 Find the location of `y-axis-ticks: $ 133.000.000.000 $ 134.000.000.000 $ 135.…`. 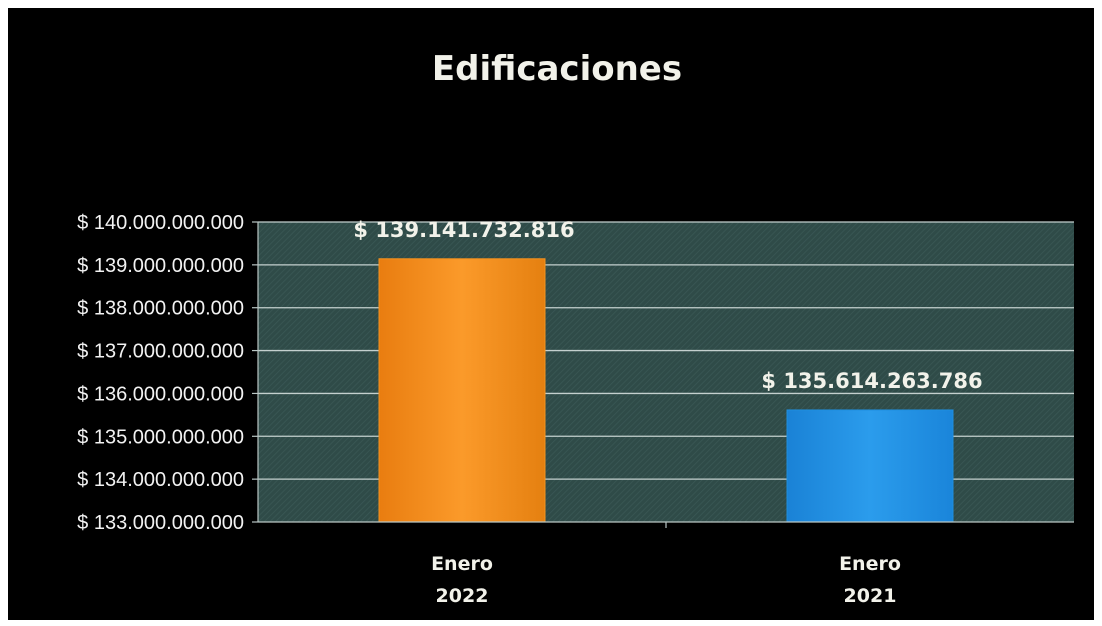

y-axis-ticks: $ 133.000.000.000 $ 134.000.000.000 $ 135.… is located at coordinates (167, 373).